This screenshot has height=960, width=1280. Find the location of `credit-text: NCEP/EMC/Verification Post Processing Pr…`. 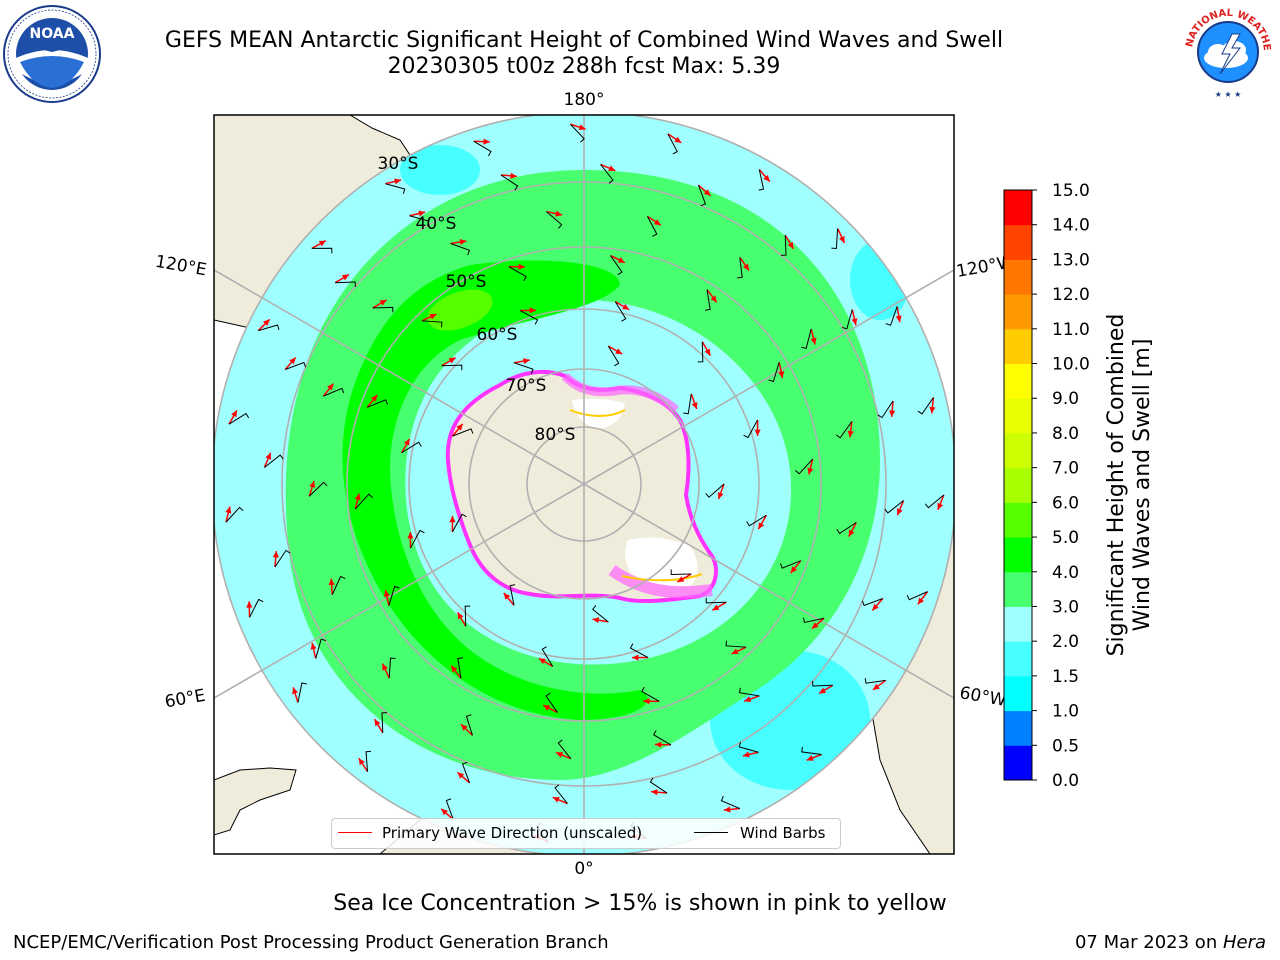

credit-text: NCEP/EMC/Verification Post Processing Pr… is located at coordinates (311, 942).